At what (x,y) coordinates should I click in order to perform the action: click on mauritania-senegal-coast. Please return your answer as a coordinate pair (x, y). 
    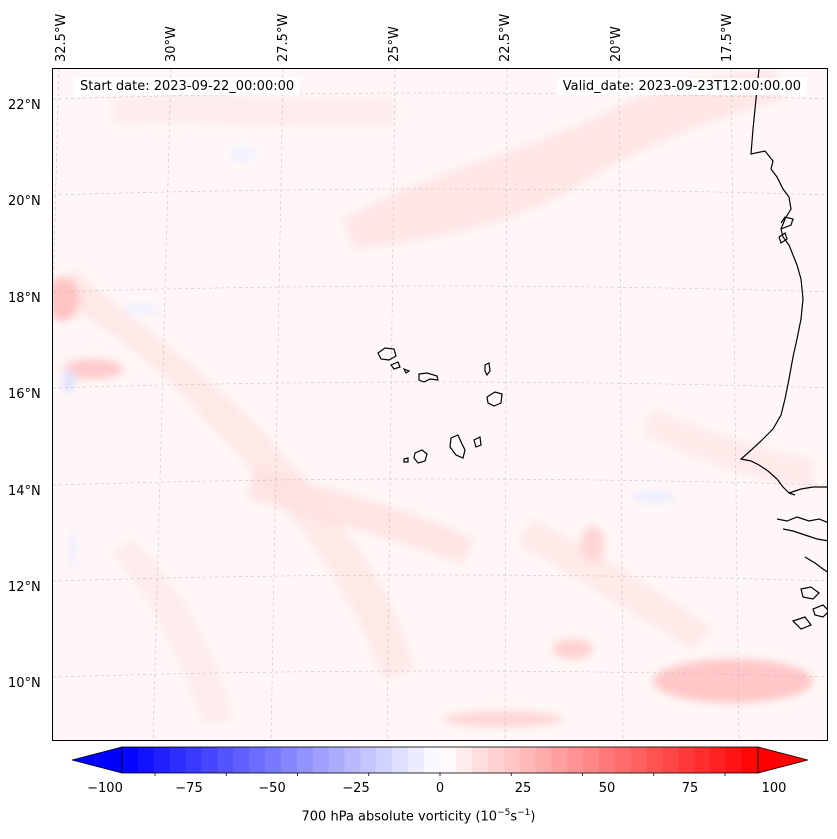
    Looking at the image, I should click on (771, 282).